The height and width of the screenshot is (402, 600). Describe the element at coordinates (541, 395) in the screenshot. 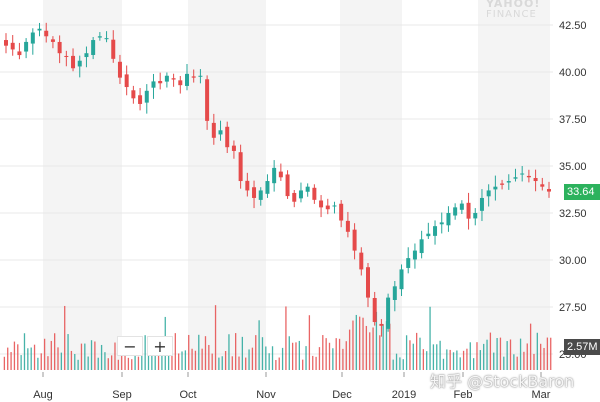

I see `x-tick-label: Mar` at that location.